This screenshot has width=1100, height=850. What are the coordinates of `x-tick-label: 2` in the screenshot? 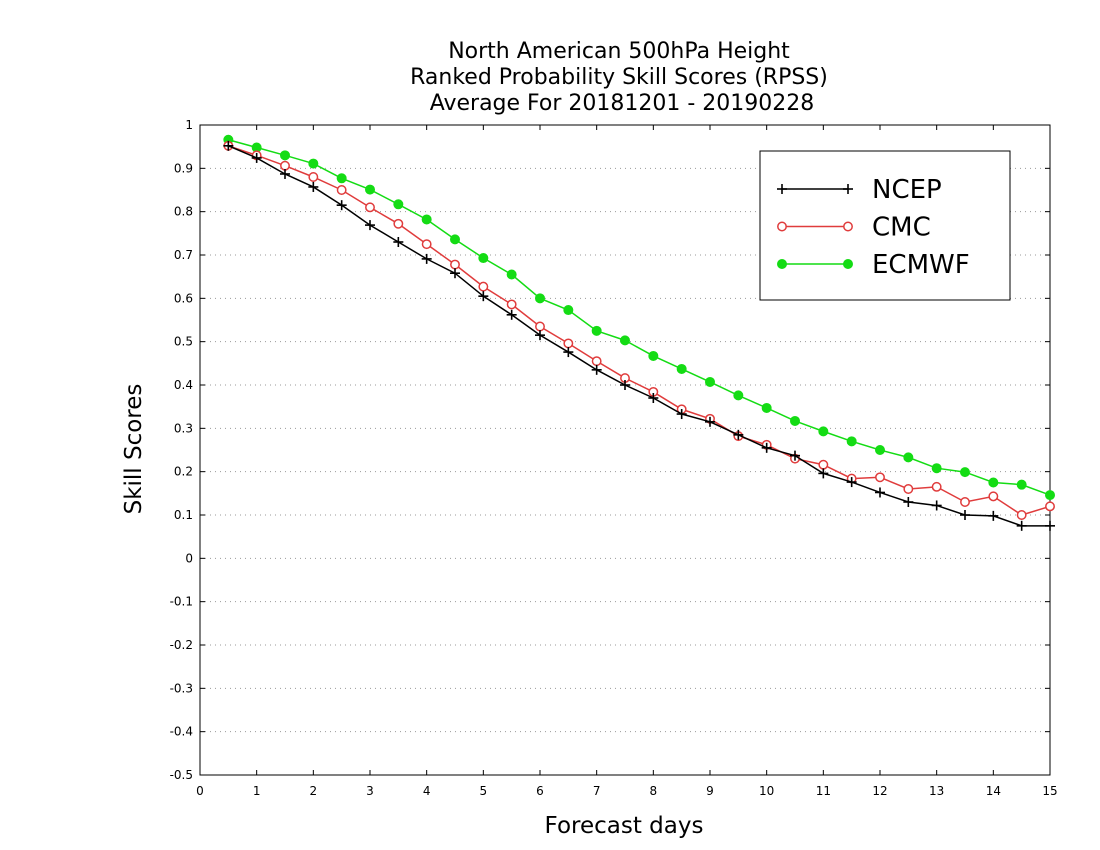 It's located at (314, 791).